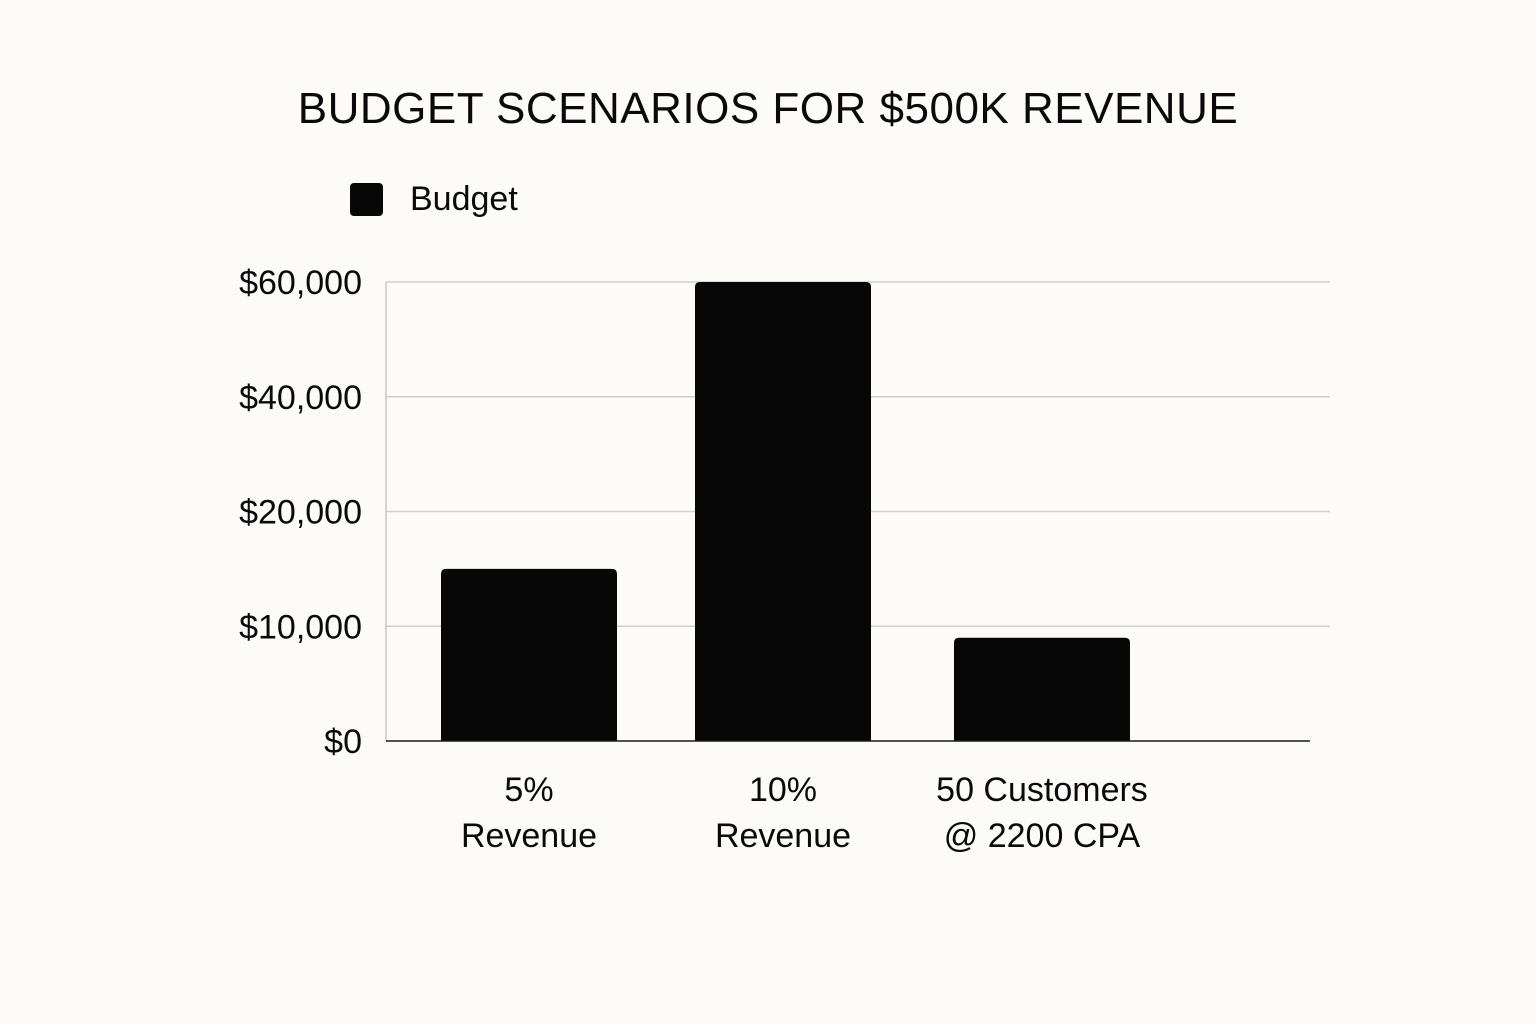 The image size is (1536, 1024). Describe the element at coordinates (1042, 836) in the screenshot. I see `x-tick-label: @ 2200 CPA` at that location.